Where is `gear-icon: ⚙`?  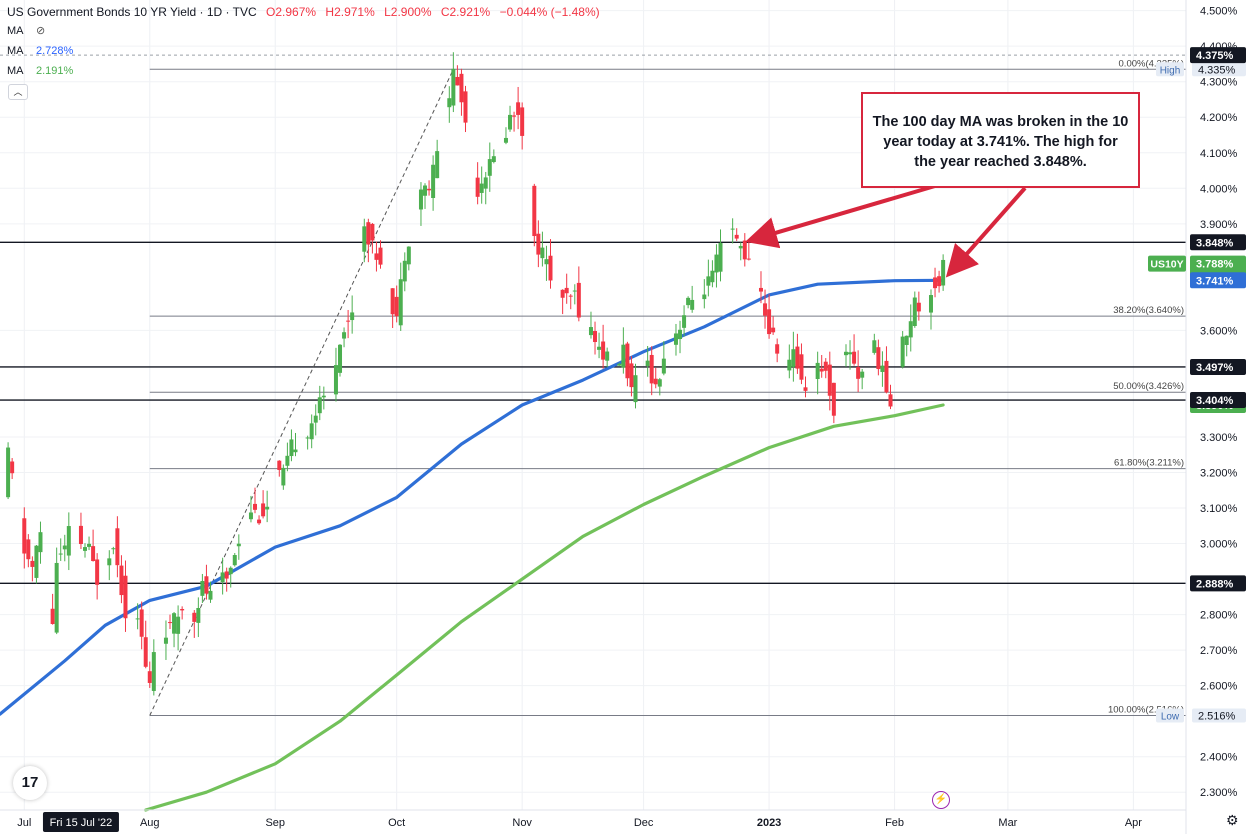 gear-icon: ⚙ is located at coordinates (1232, 820).